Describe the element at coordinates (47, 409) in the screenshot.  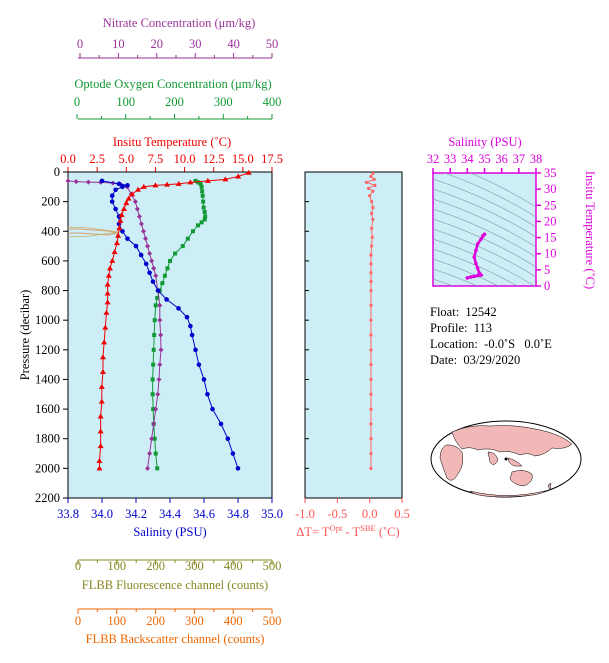
I see `pressure-tick-label: 1600` at that location.